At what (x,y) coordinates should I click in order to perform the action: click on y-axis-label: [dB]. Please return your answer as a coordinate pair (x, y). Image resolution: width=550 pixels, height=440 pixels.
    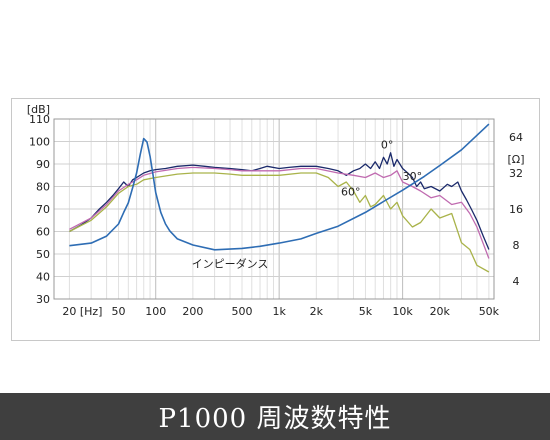
    Looking at the image, I should click on (38, 109).